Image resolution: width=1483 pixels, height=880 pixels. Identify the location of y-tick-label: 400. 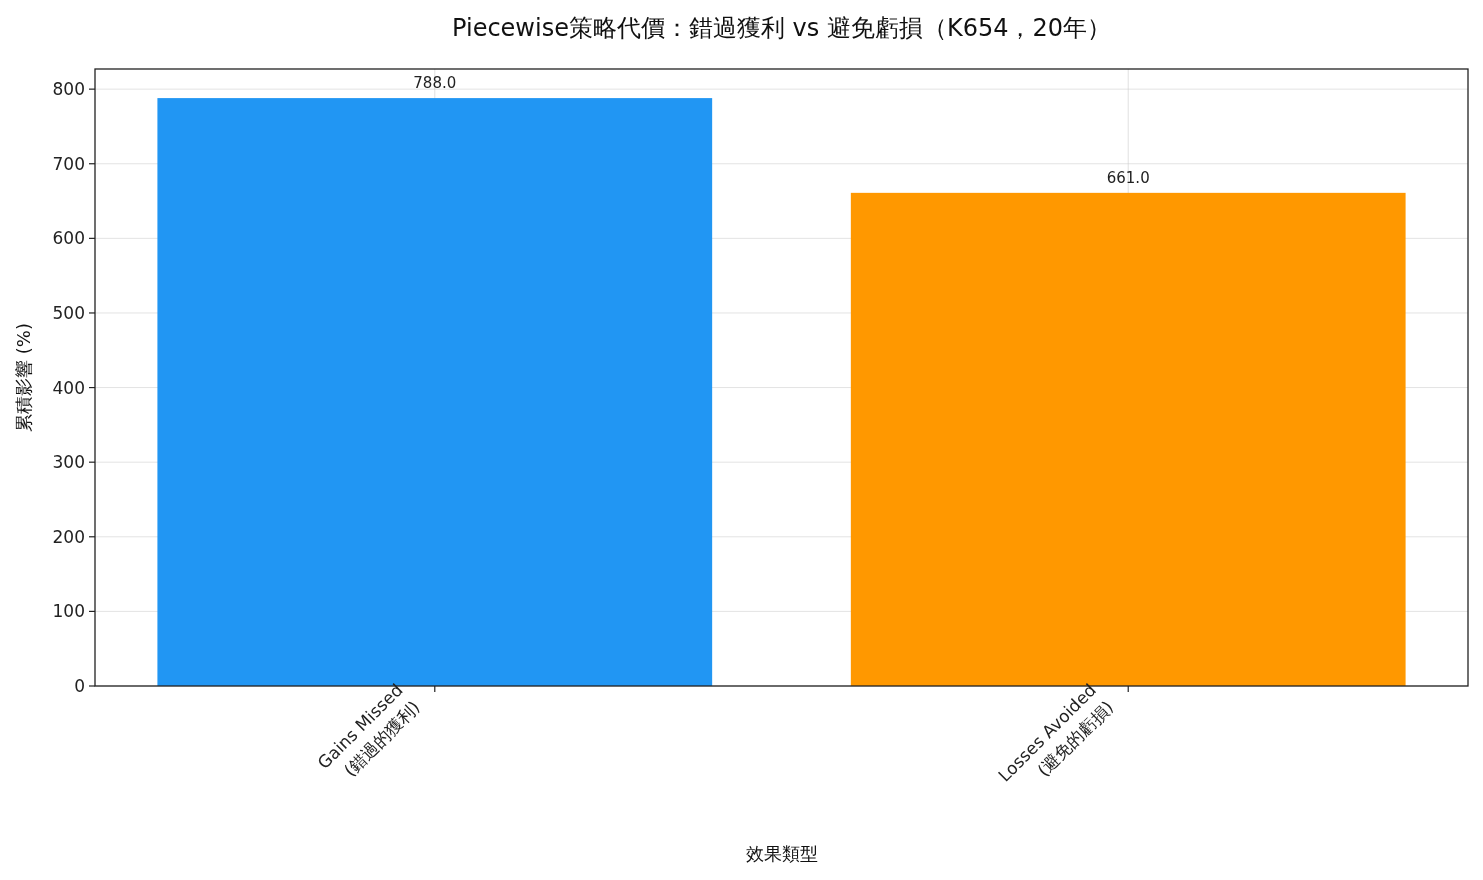
(68, 387).